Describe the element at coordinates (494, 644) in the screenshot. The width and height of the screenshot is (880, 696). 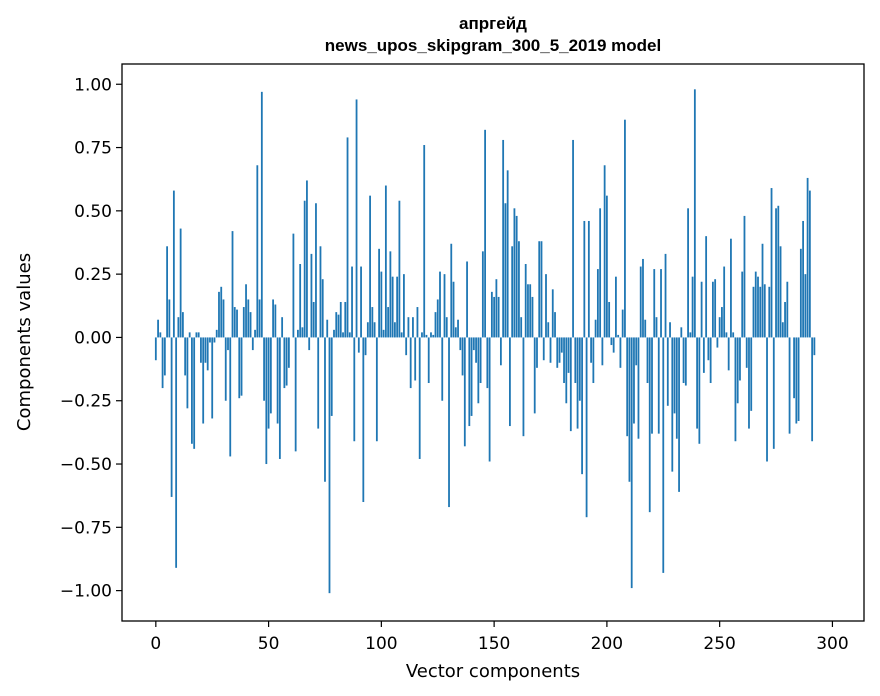
I see `x-tick-label: 150` at that location.